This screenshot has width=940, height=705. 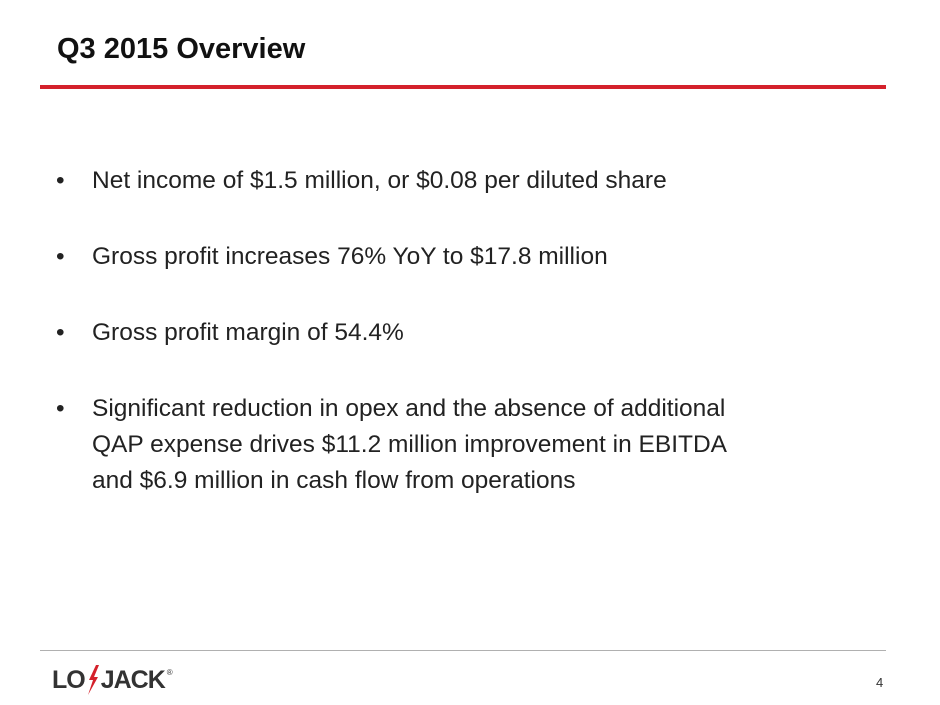 I want to click on logo-text: LO, so click(x=69, y=679).